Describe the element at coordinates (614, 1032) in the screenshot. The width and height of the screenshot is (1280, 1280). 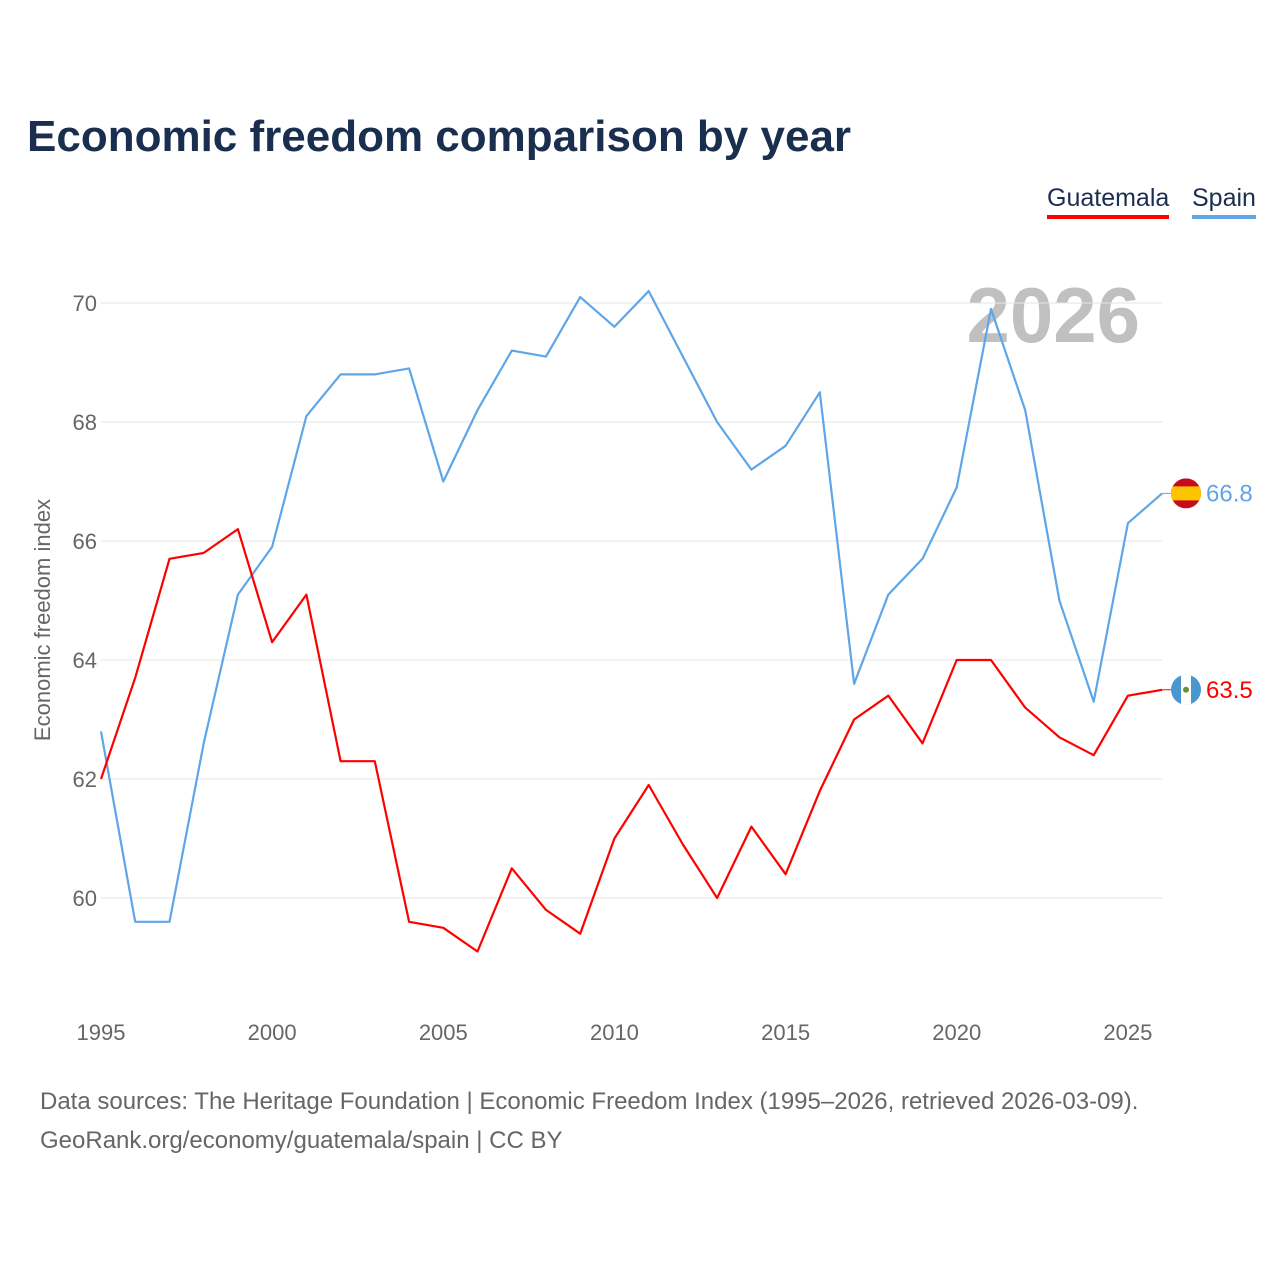
I see `x-tick-label: 2010` at that location.